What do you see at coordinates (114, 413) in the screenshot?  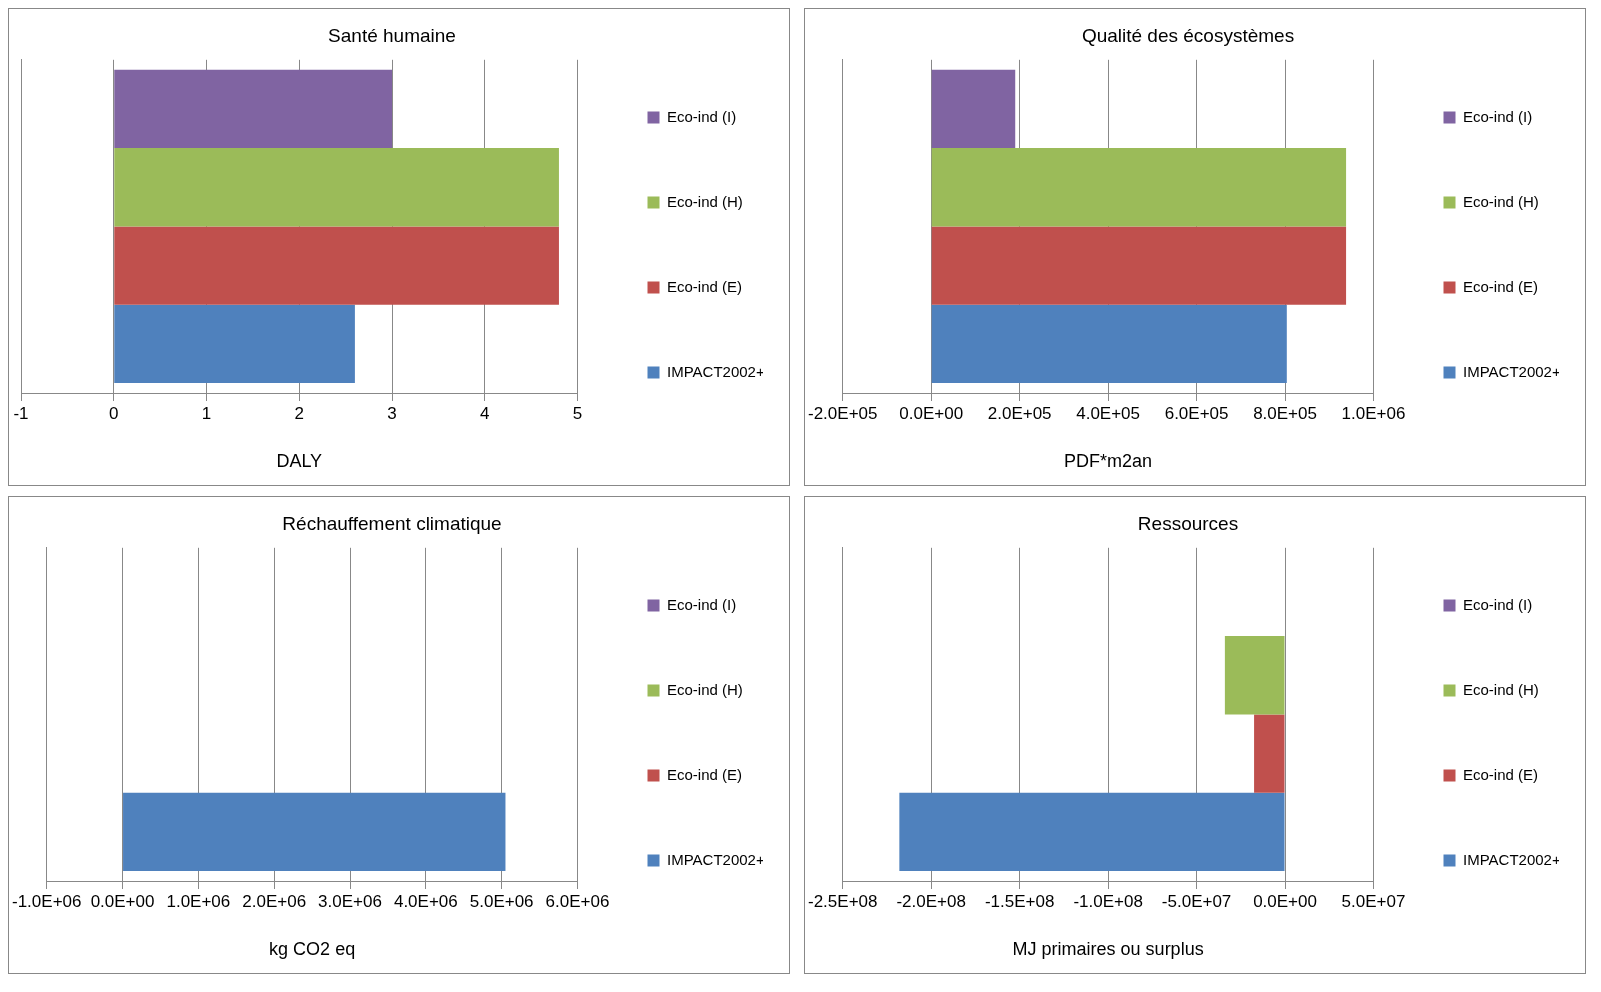 I see `x-tick-label: 0` at bounding box center [114, 413].